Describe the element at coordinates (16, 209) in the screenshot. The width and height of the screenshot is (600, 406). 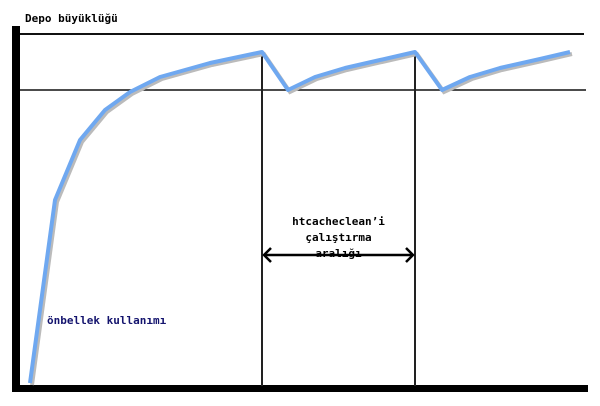
I see `y-axis` at that location.